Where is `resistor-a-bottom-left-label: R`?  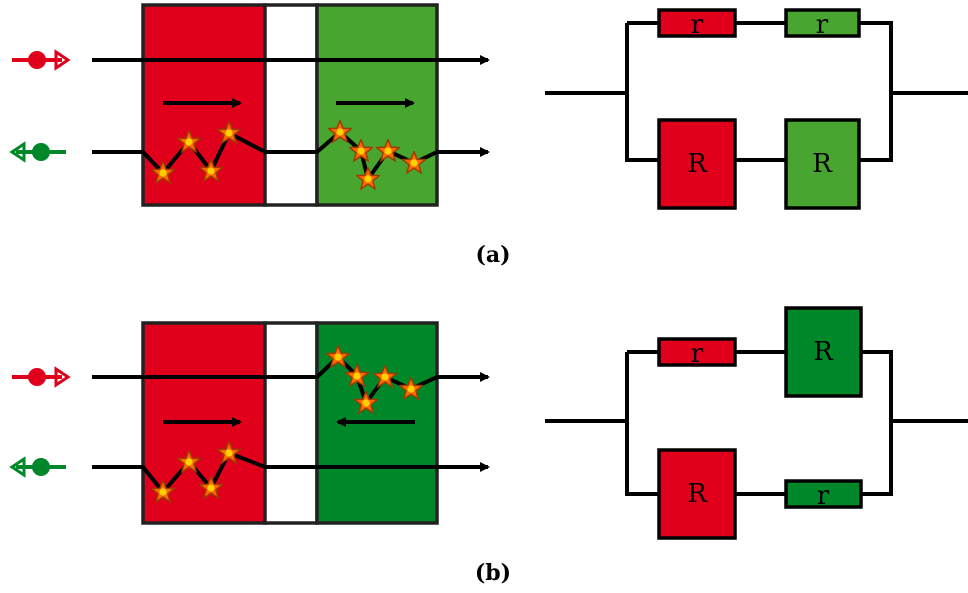
resistor-a-bottom-left-label: R is located at coordinates (697, 164).